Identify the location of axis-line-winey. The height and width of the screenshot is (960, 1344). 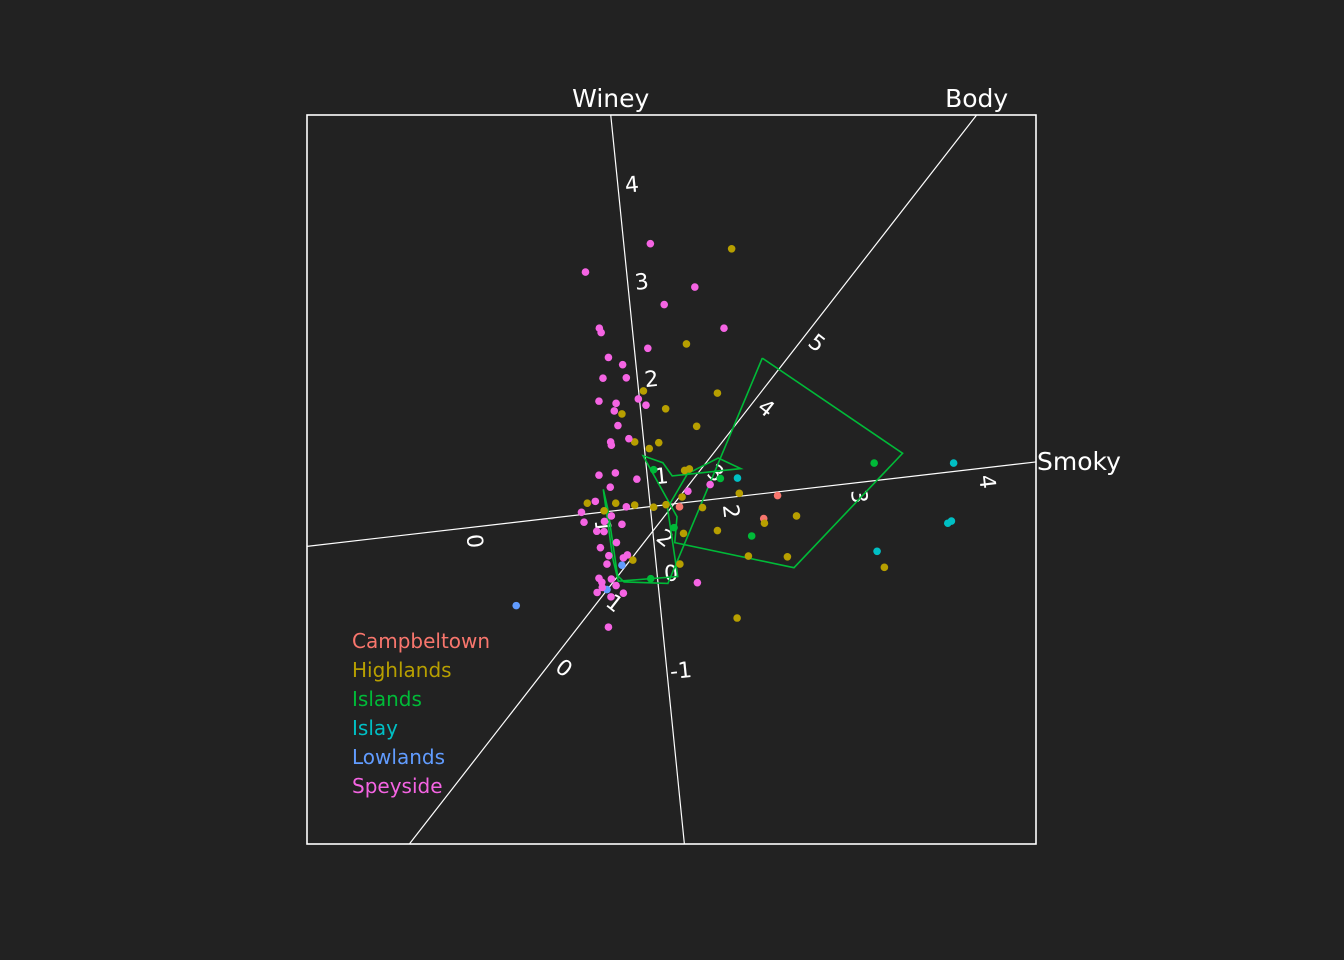
(647, 479).